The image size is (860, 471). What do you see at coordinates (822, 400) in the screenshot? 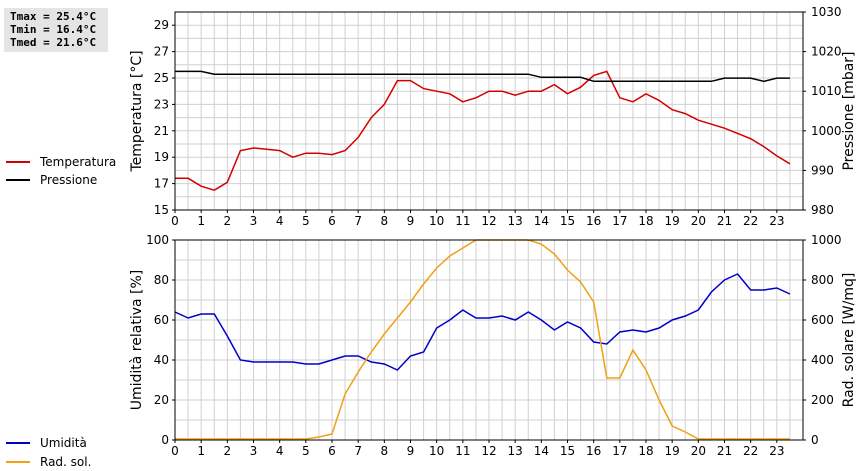
I see `y2-tick-label: 200` at bounding box center [822, 400].